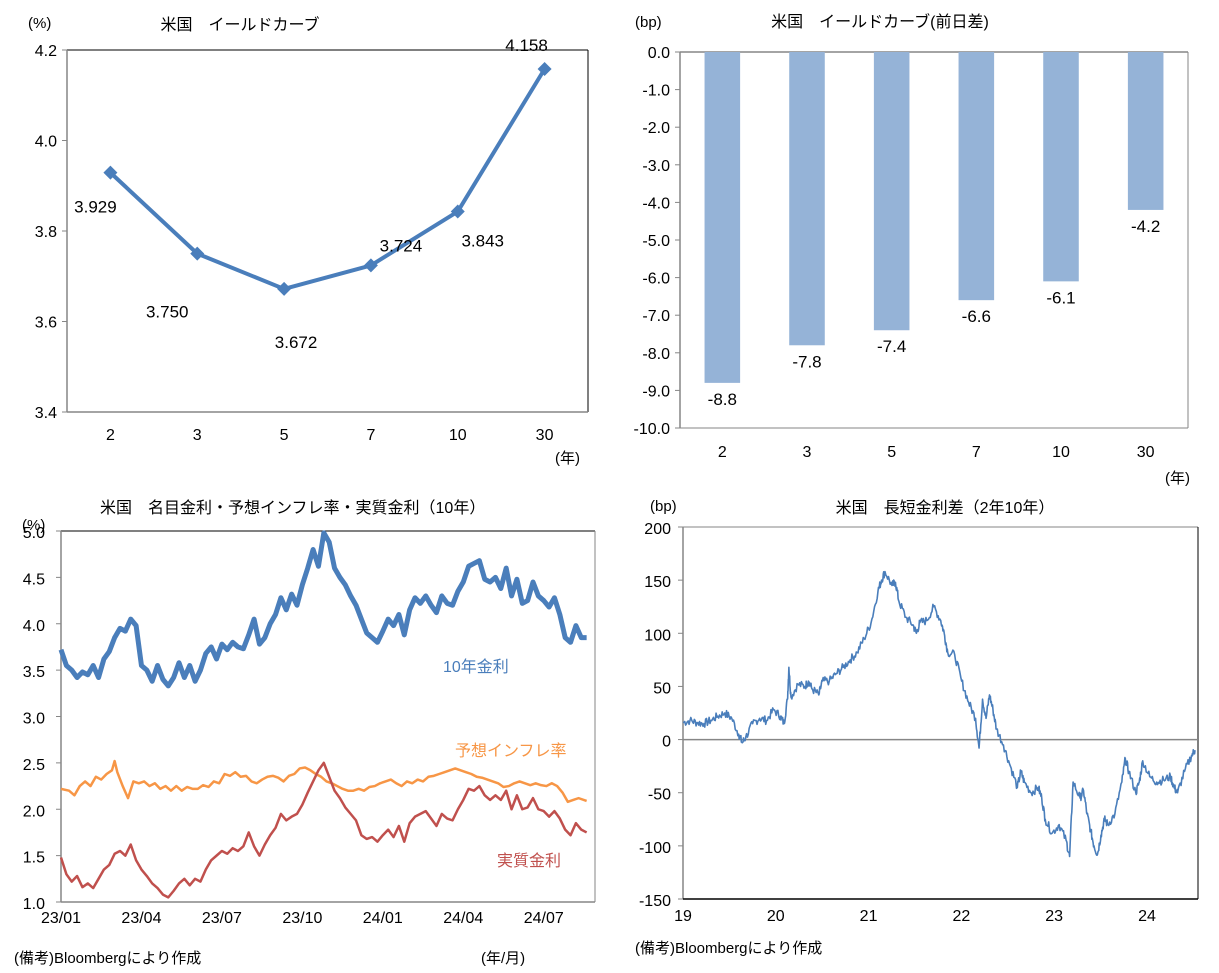 This screenshot has height=973, width=1219. What do you see at coordinates (292, 508) in the screenshot?
I see `chart-title: 米国 名目金利・予想インフレ率・実質金利（10年）` at bounding box center [292, 508].